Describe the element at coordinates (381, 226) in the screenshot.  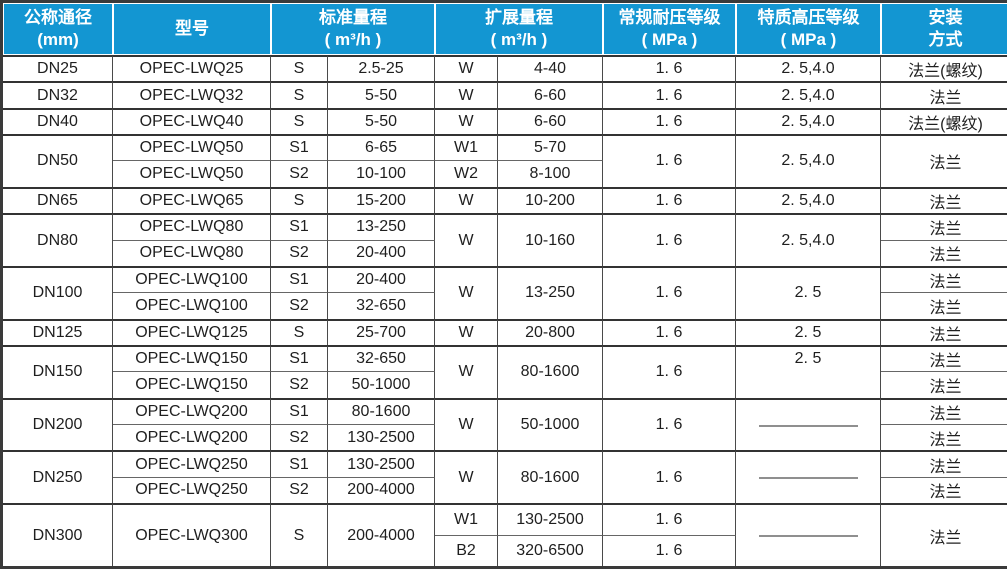
I see `standard-range-value-cell: 13-250` at that location.